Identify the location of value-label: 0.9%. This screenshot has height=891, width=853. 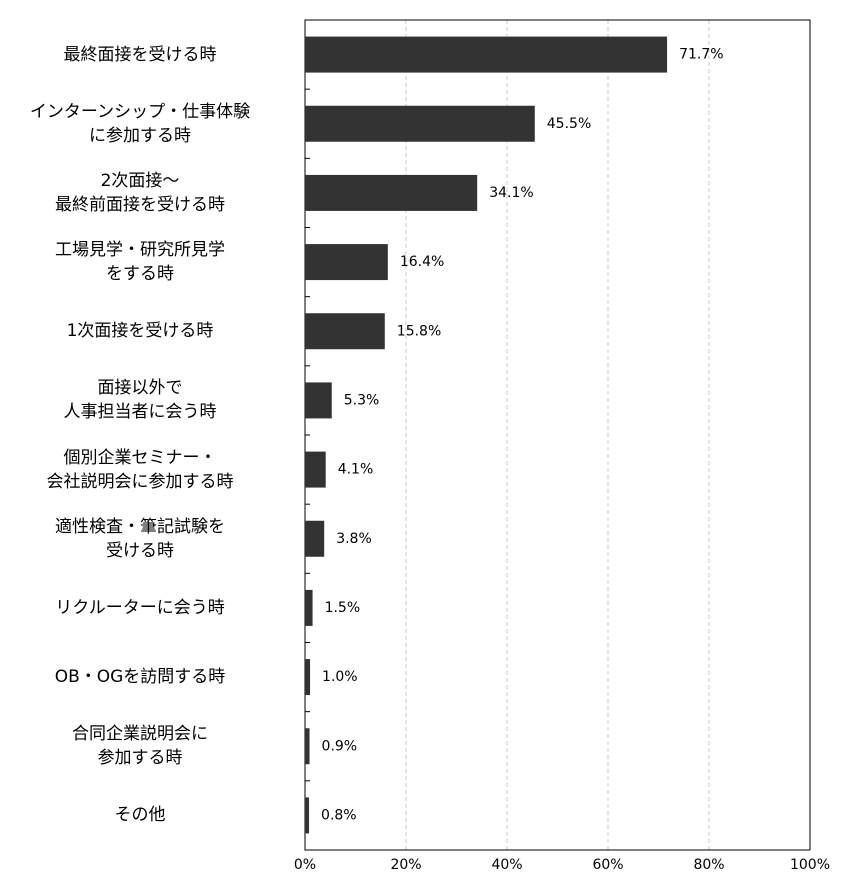
(340, 746).